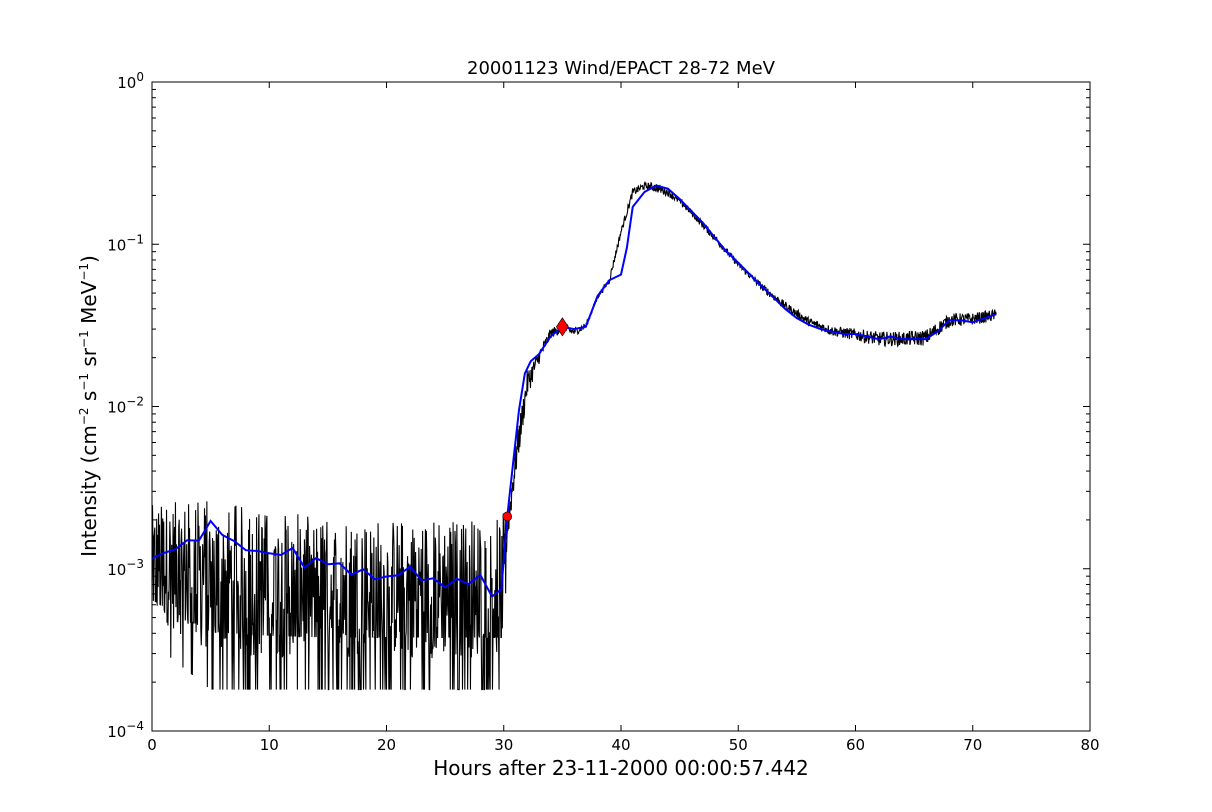 This screenshot has height=812, width=1212. Describe the element at coordinates (125, 730) in the screenshot. I see `y-tick-label: 10⁻⁴` at that location.